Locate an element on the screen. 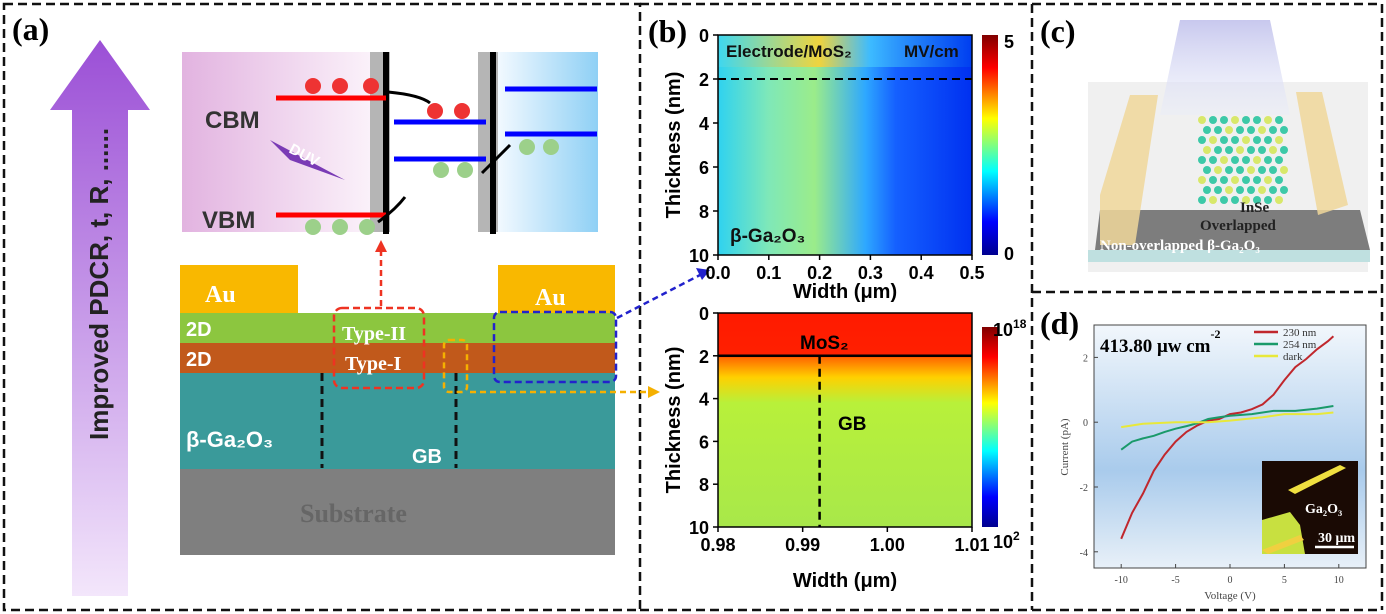 Image resolution: width=1386 pixels, height=614 pixels. cbm-label: CBM is located at coordinates (232, 120).